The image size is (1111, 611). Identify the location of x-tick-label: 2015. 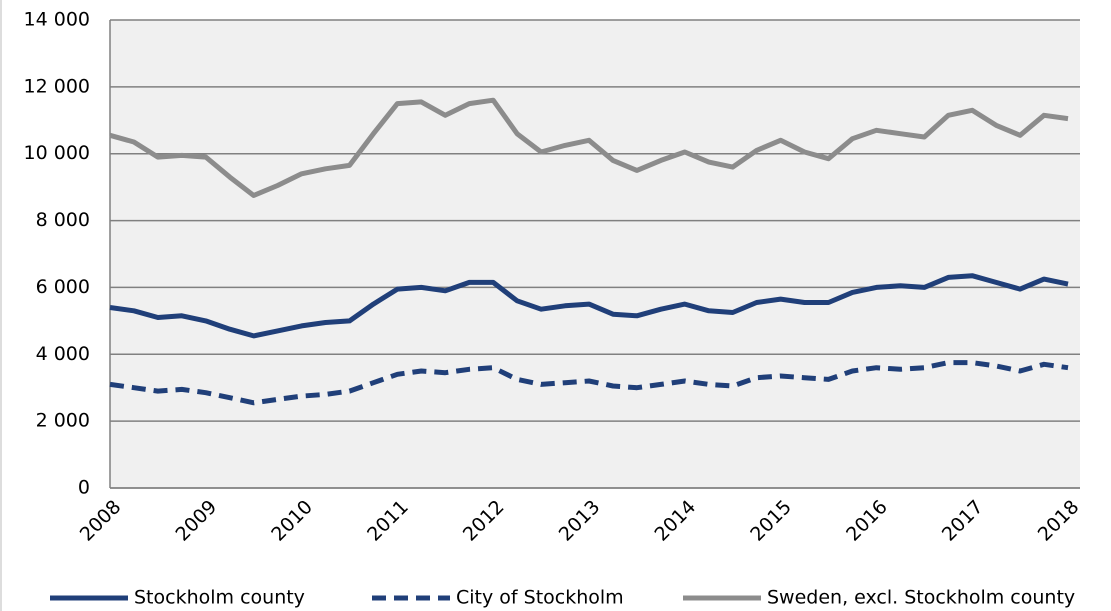
(771, 521).